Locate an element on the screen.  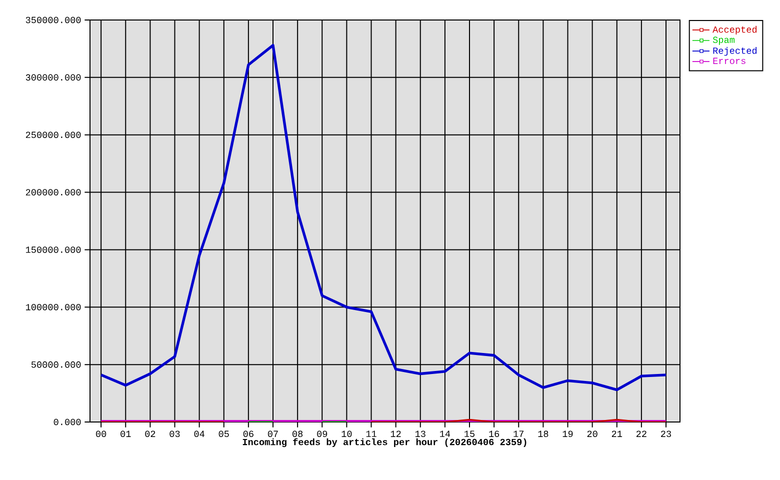
x-tick-label: 09 is located at coordinates (322, 434).